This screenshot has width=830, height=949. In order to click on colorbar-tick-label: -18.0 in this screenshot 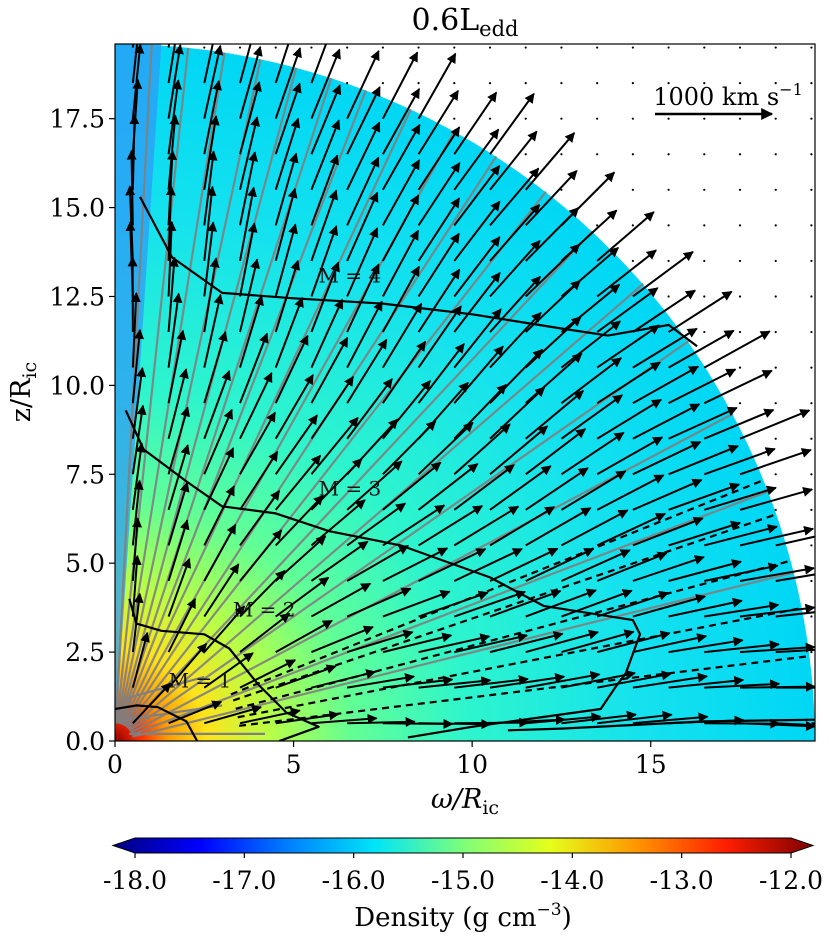, I will do `click(135, 880)`.